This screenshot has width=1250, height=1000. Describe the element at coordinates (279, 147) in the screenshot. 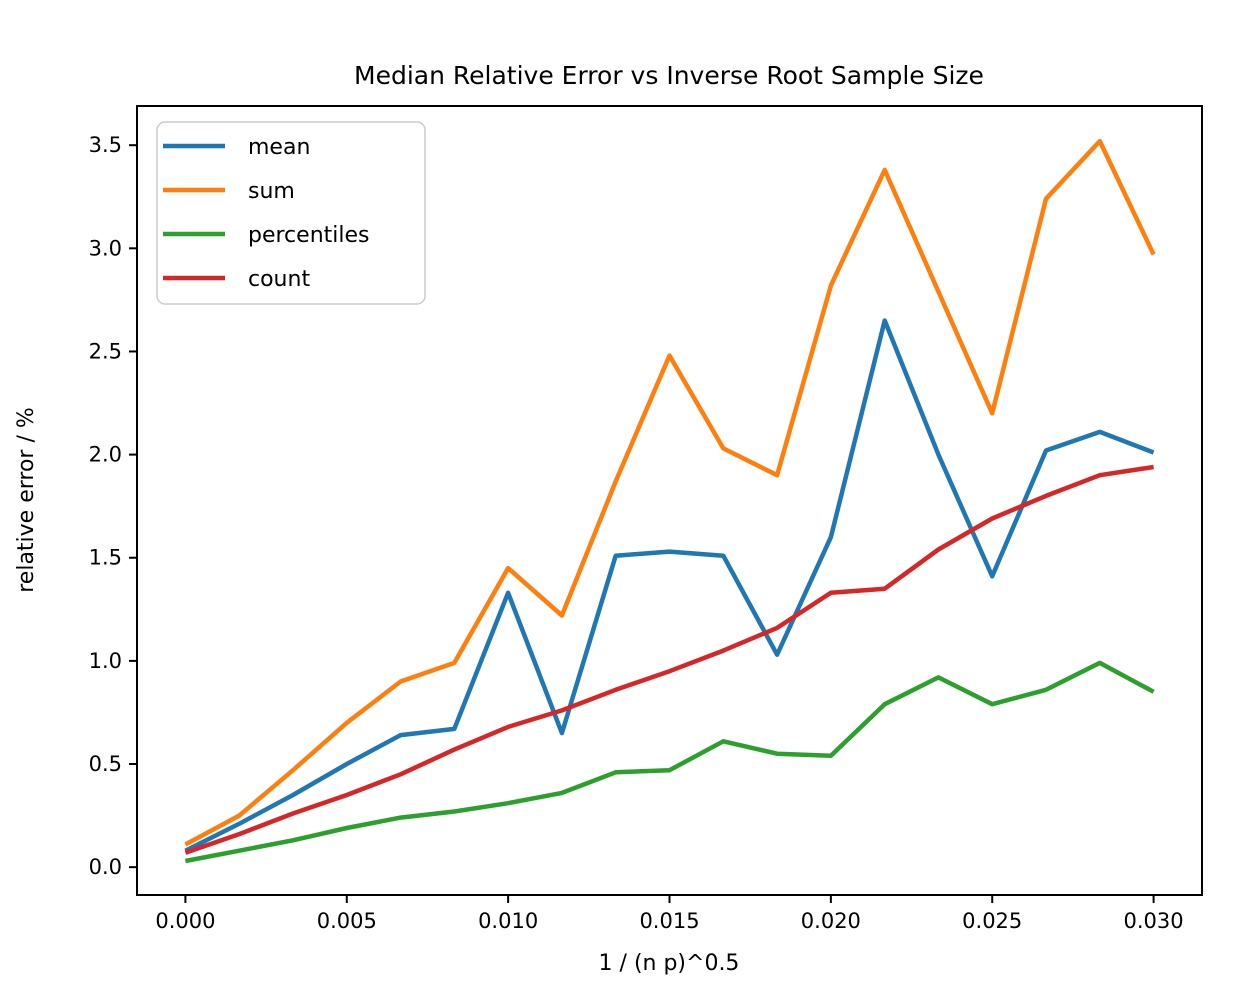

I see `legend-label-mean: mean` at that location.